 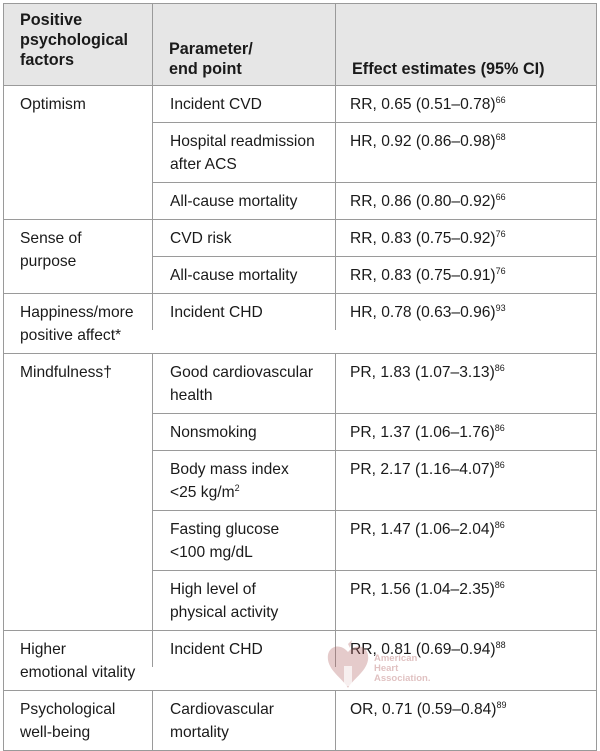 What do you see at coordinates (243, 540) in the screenshot?
I see `parameter-cell: Fasting glucose <100 mg/dL` at bounding box center [243, 540].